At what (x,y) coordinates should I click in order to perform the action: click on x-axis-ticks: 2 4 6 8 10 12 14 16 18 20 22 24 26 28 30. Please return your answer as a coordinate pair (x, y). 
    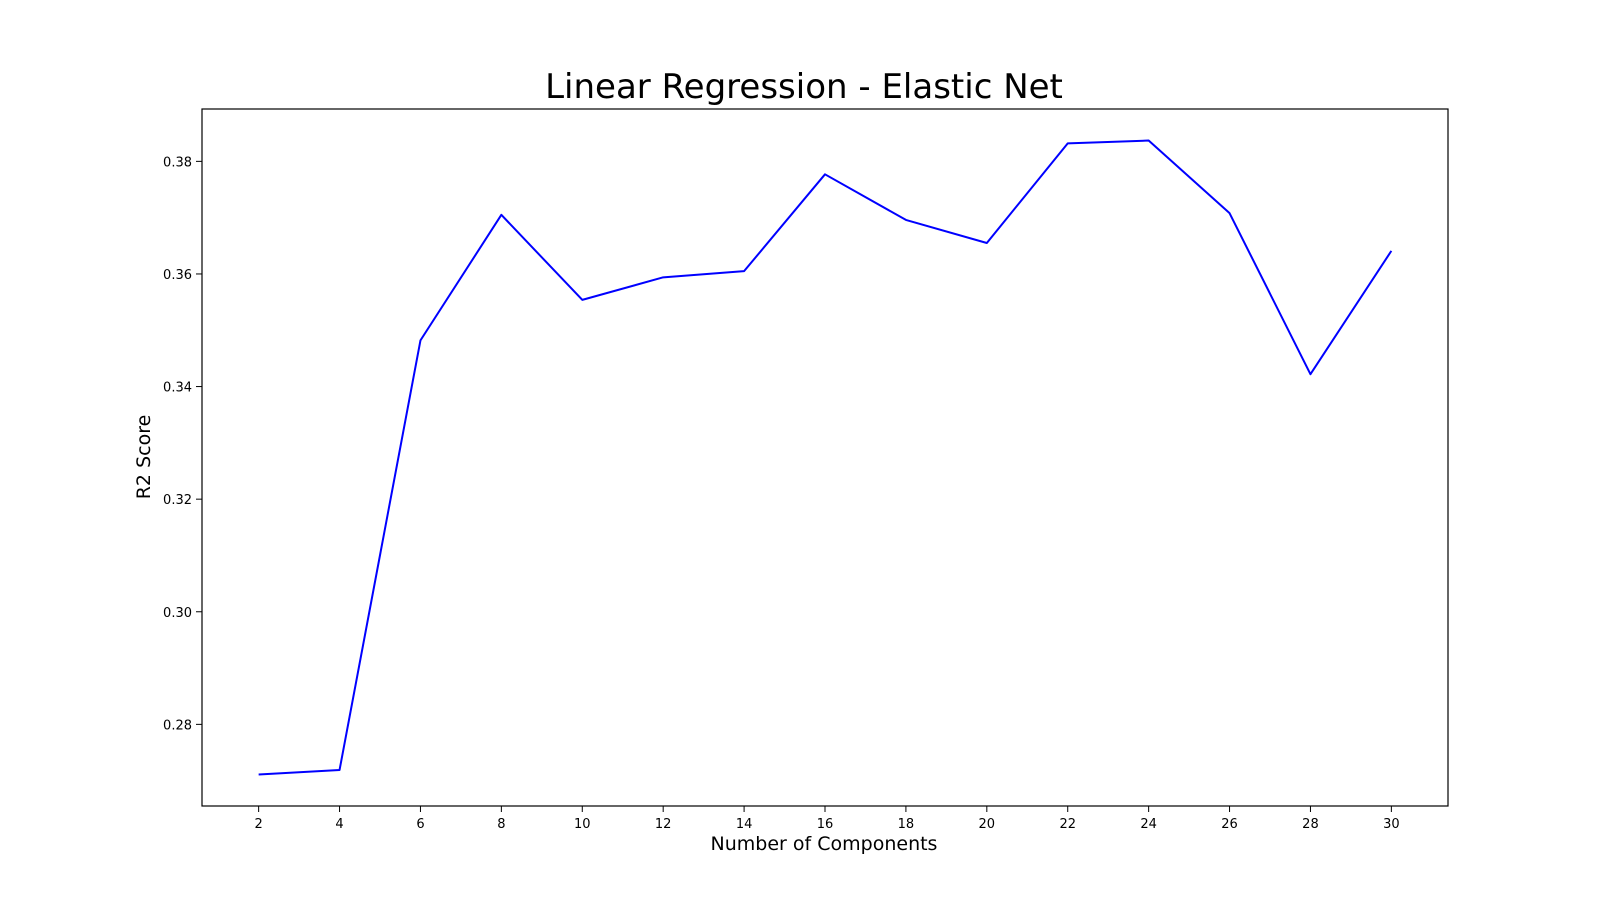
    Looking at the image, I should click on (827, 819).